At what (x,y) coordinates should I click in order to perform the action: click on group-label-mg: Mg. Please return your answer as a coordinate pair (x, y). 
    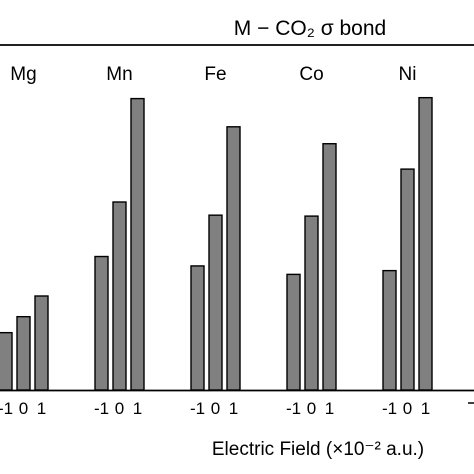
    Looking at the image, I should click on (23, 74).